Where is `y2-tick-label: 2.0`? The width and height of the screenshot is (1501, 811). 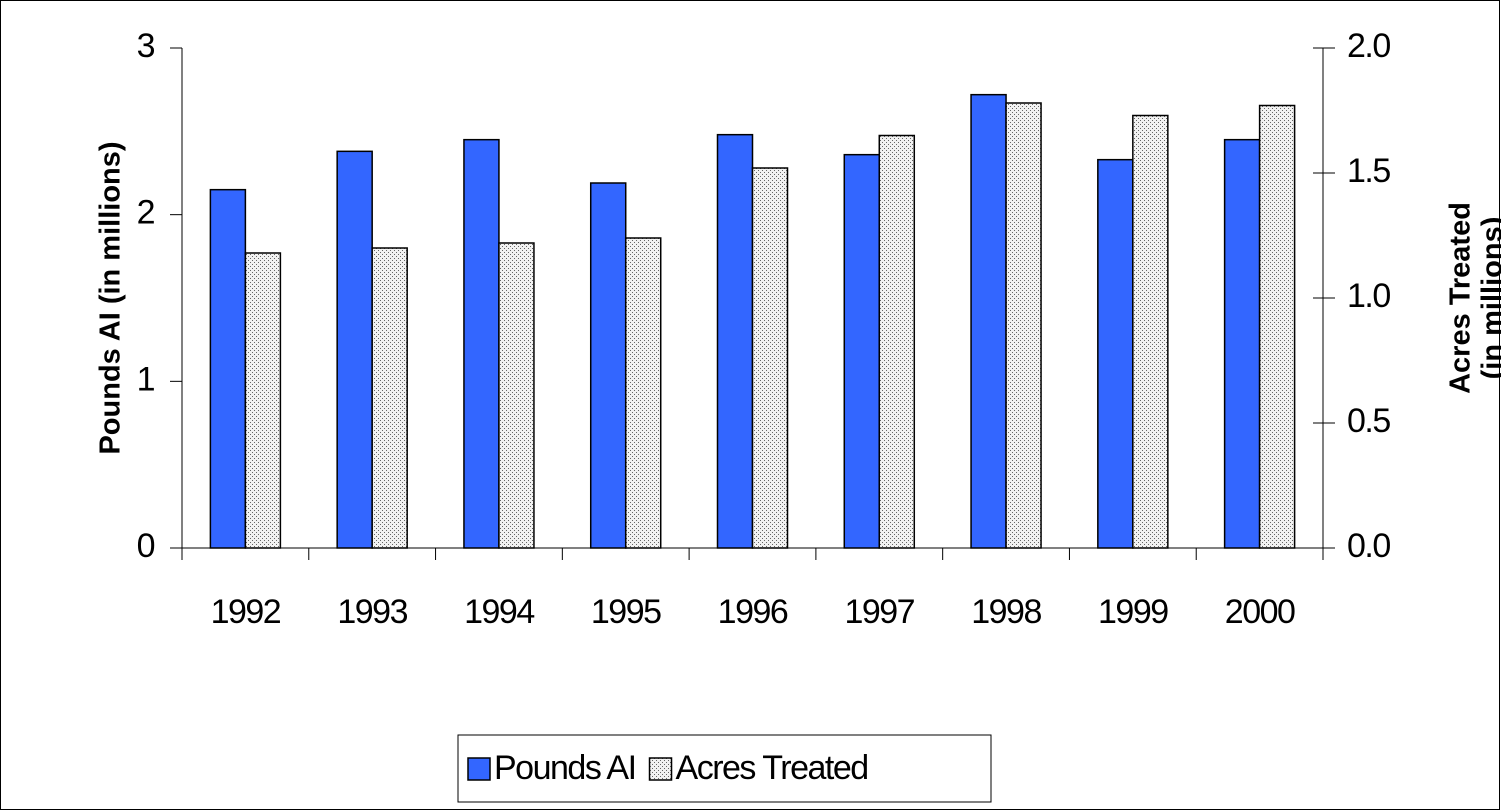
y2-tick-label: 2.0 is located at coordinates (1368, 46).